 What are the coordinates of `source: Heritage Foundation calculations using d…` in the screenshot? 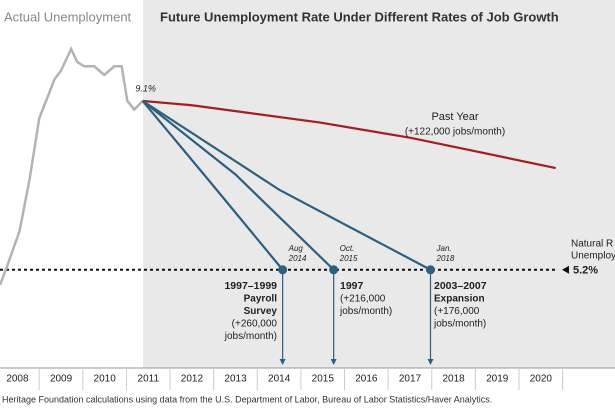 It's located at (247, 399).